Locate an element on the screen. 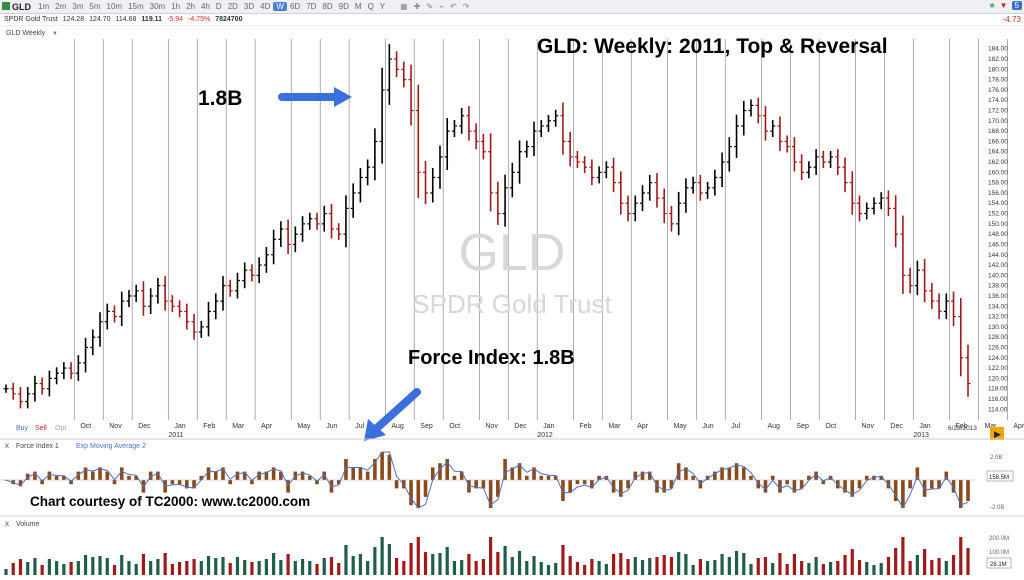 The height and width of the screenshot is (580, 1024). timeframe-5m: 5m is located at coordinates (95, 6).